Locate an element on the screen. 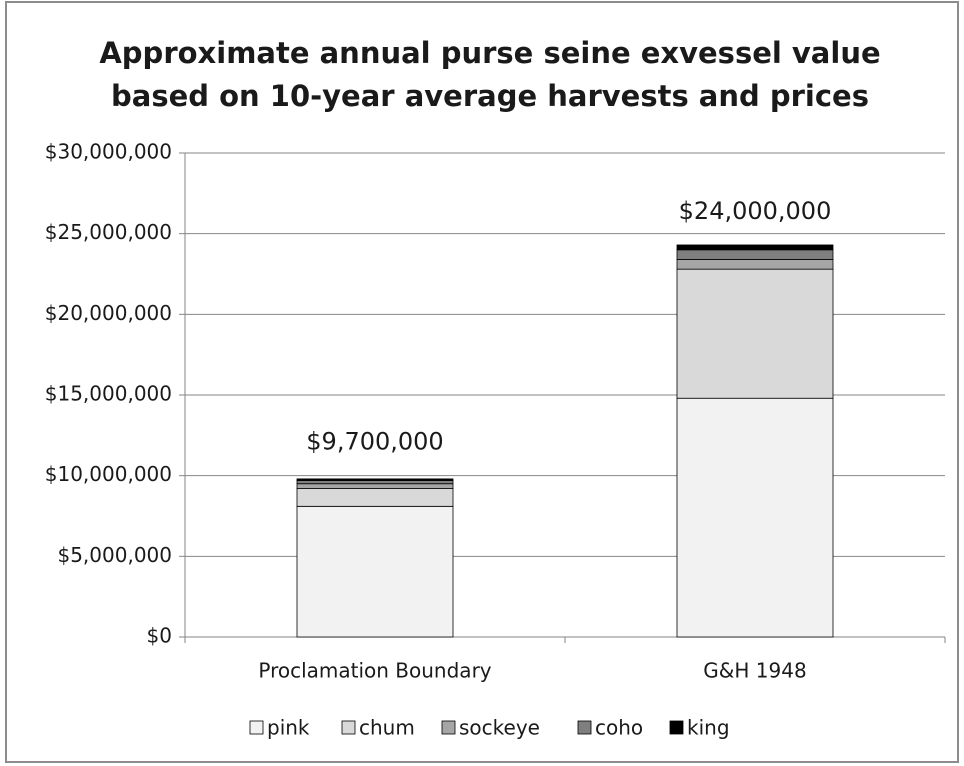 Image resolution: width=964 pixels, height=766 pixels. legend-label: king is located at coordinates (708, 728).